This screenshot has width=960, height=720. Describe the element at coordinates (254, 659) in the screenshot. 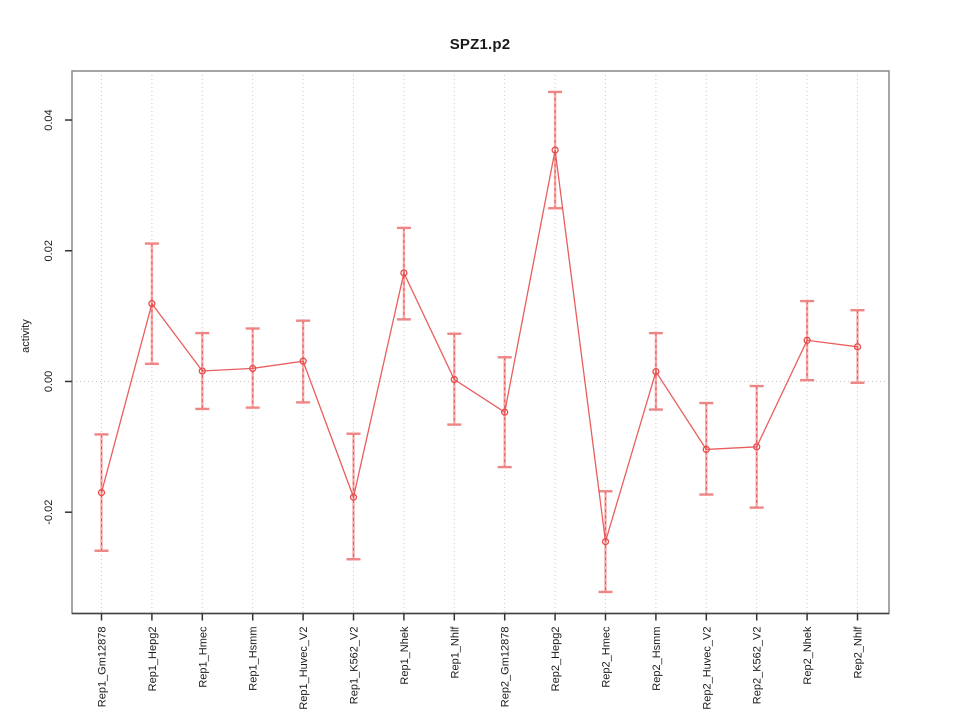

I see `x-tick-label: Rep1_Hsmm` at that location.